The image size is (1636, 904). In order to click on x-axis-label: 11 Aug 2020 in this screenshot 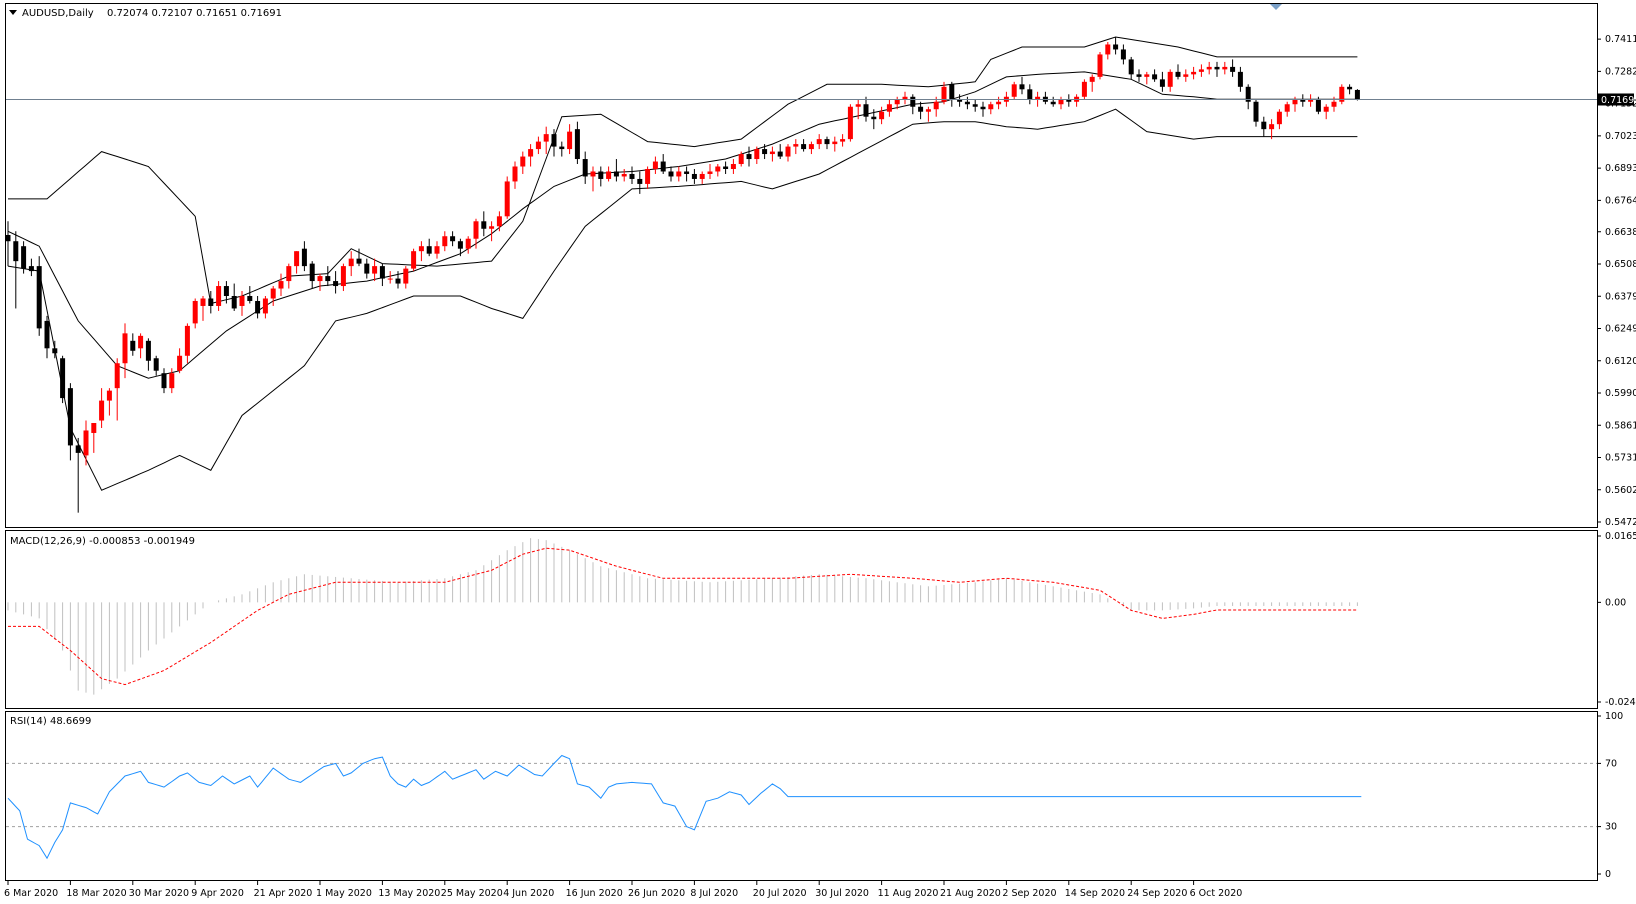, I will do `click(908, 893)`.